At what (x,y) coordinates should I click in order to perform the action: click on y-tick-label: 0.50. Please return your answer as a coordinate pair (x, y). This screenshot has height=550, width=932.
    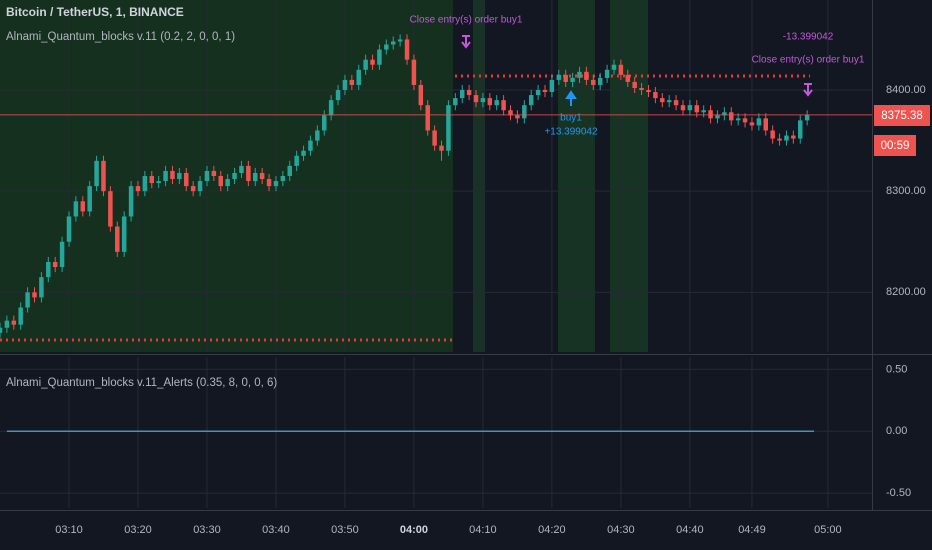
    Looking at the image, I should click on (896, 369).